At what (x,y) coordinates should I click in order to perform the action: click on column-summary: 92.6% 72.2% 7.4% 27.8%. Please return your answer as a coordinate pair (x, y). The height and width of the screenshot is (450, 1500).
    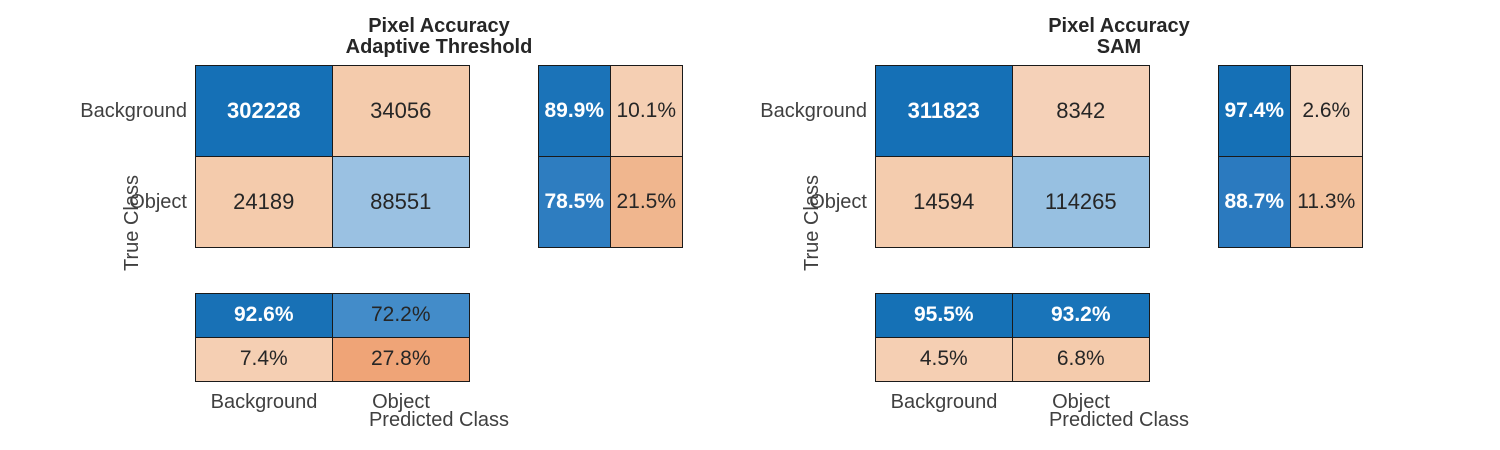
    Looking at the image, I should click on (332, 337).